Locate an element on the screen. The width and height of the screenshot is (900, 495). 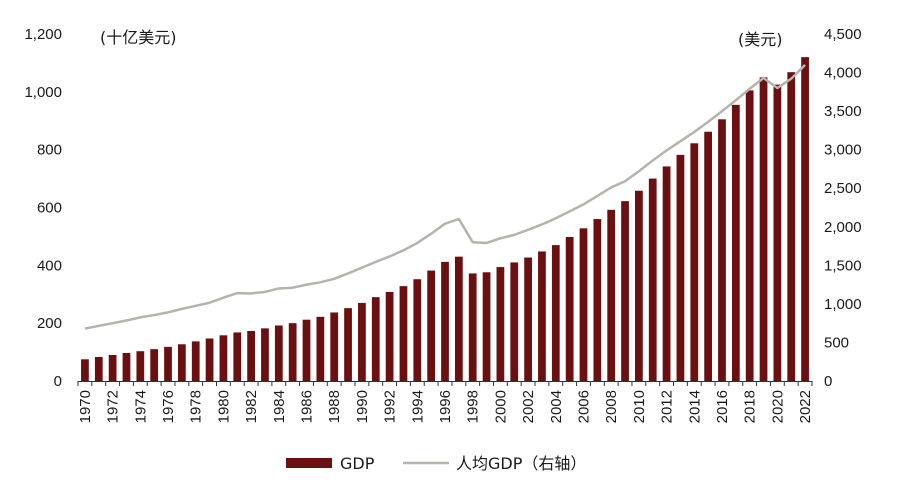
x-axis-tick-label: 1972 is located at coordinates (113, 406).